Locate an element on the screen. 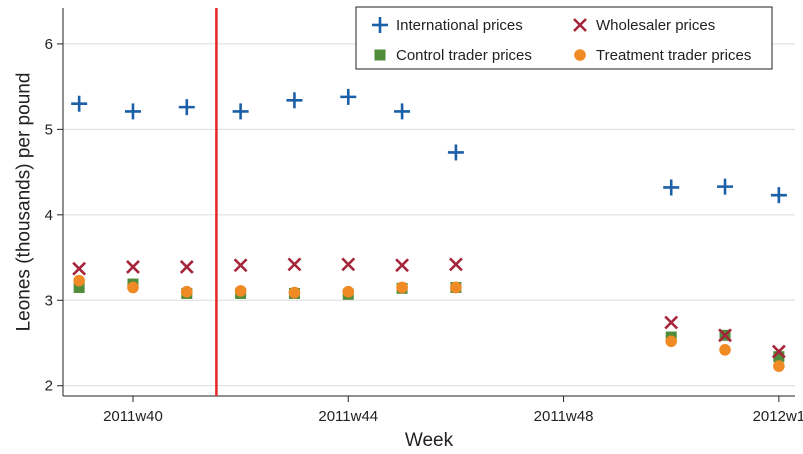  y-tick-label: 5 is located at coordinates (49, 129).